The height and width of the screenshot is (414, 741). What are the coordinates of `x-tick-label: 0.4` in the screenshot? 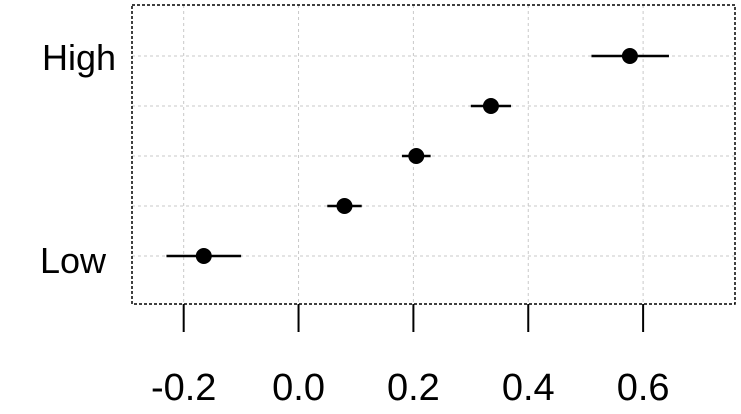 It's located at (528, 388).